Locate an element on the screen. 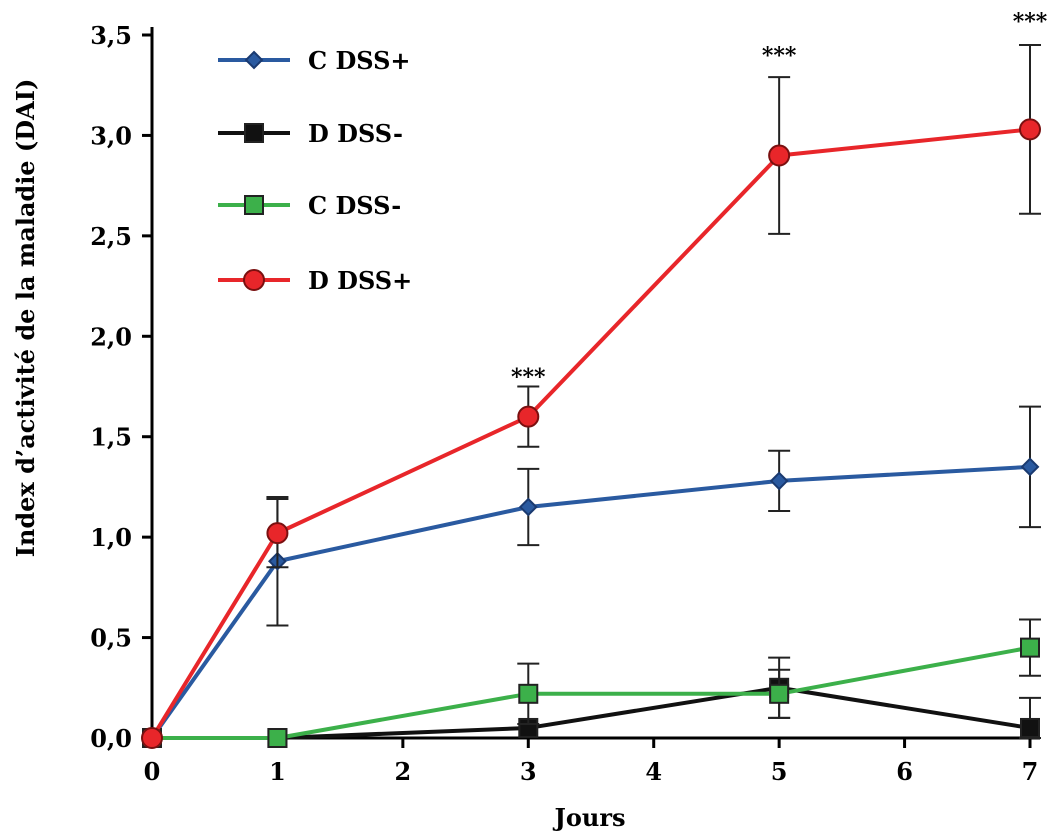  y-tick-label: 0,0 is located at coordinates (111, 738).